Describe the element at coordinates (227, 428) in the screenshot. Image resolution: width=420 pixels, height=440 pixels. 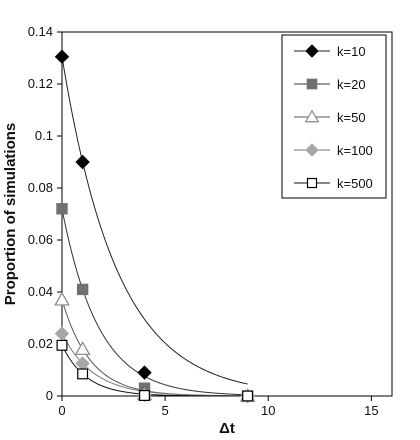
I see `x-axis-label: Δt` at that location.